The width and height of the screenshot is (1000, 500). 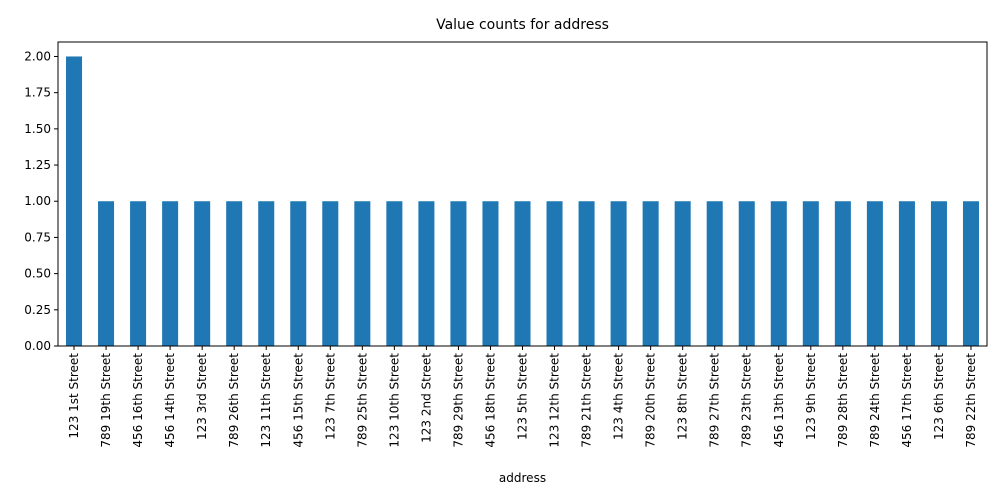 What do you see at coordinates (843, 400) in the screenshot?
I see `x-tick-label: 789 28th Street` at bounding box center [843, 400].